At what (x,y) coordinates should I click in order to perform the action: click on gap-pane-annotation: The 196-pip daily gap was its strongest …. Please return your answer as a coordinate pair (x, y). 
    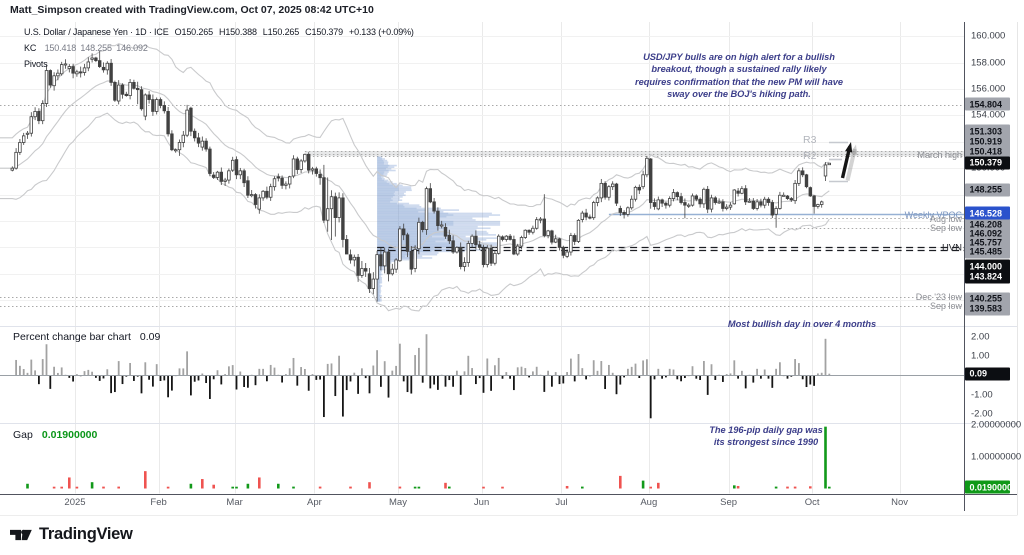
    Looking at the image, I should click on (766, 436).